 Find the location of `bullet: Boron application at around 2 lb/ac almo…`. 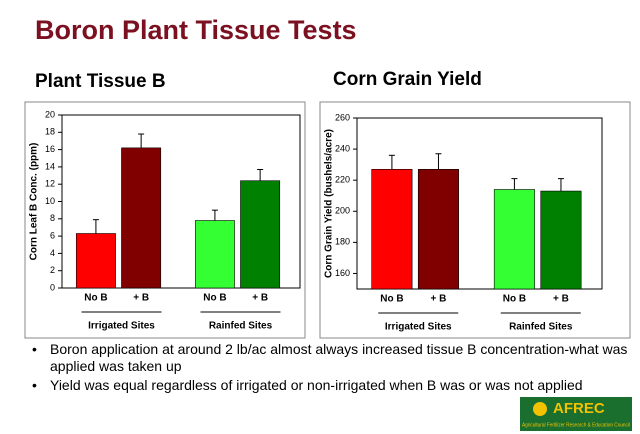

bullet: Boron application at around 2 lb/ac almo… is located at coordinates (336, 358).